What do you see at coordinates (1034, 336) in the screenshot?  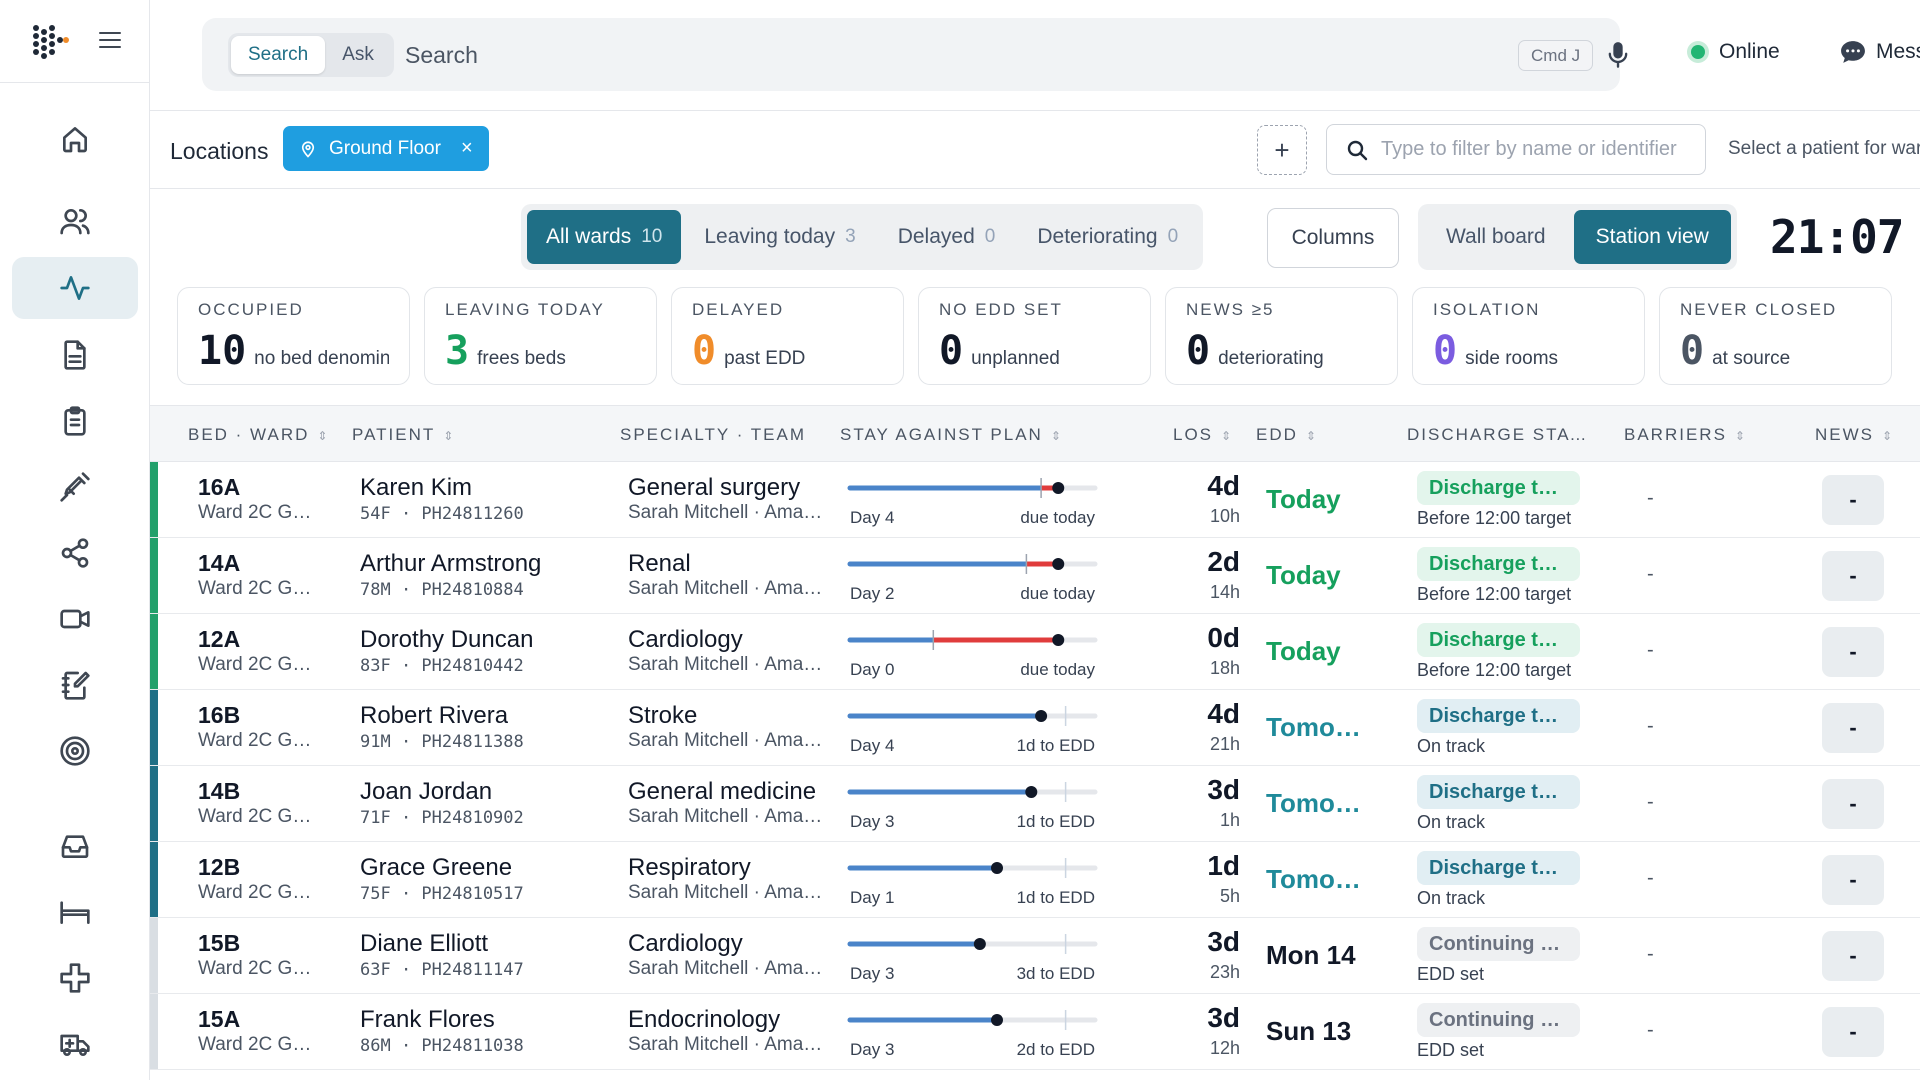 I see `stat-card: NO EDD SET 0 unplanned` at bounding box center [1034, 336].